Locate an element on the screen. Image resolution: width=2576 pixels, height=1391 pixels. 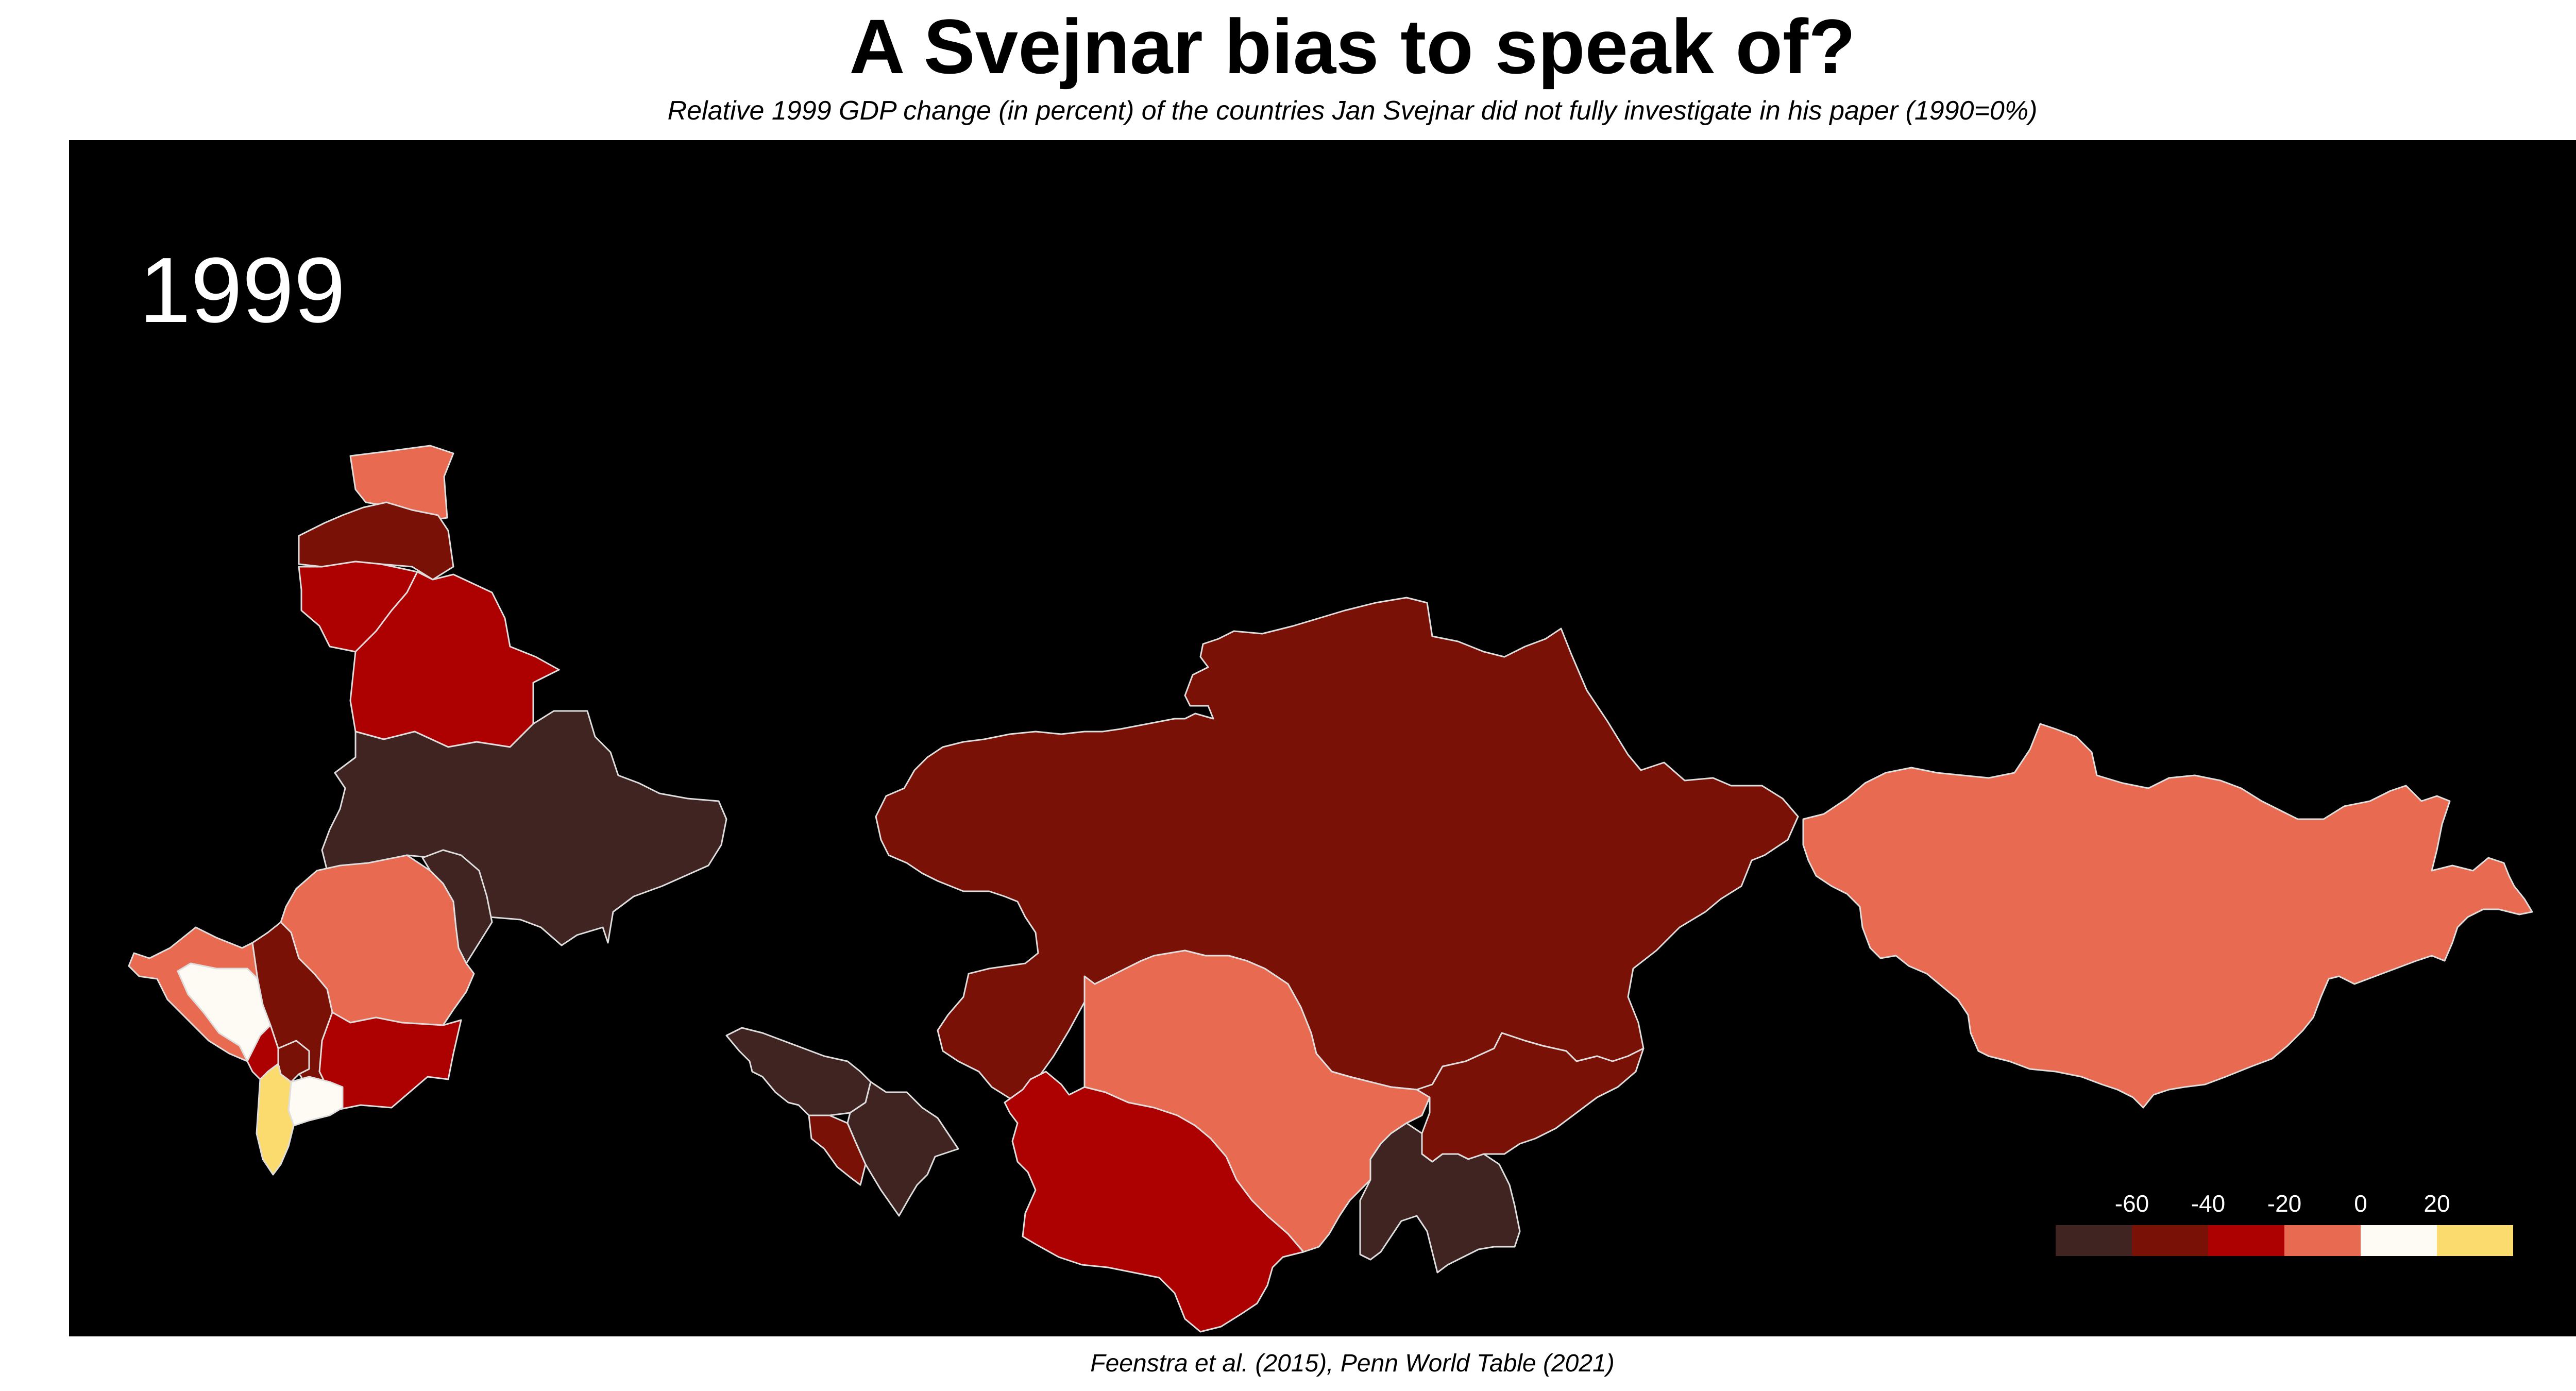
region-mongolia is located at coordinates (2167, 916).